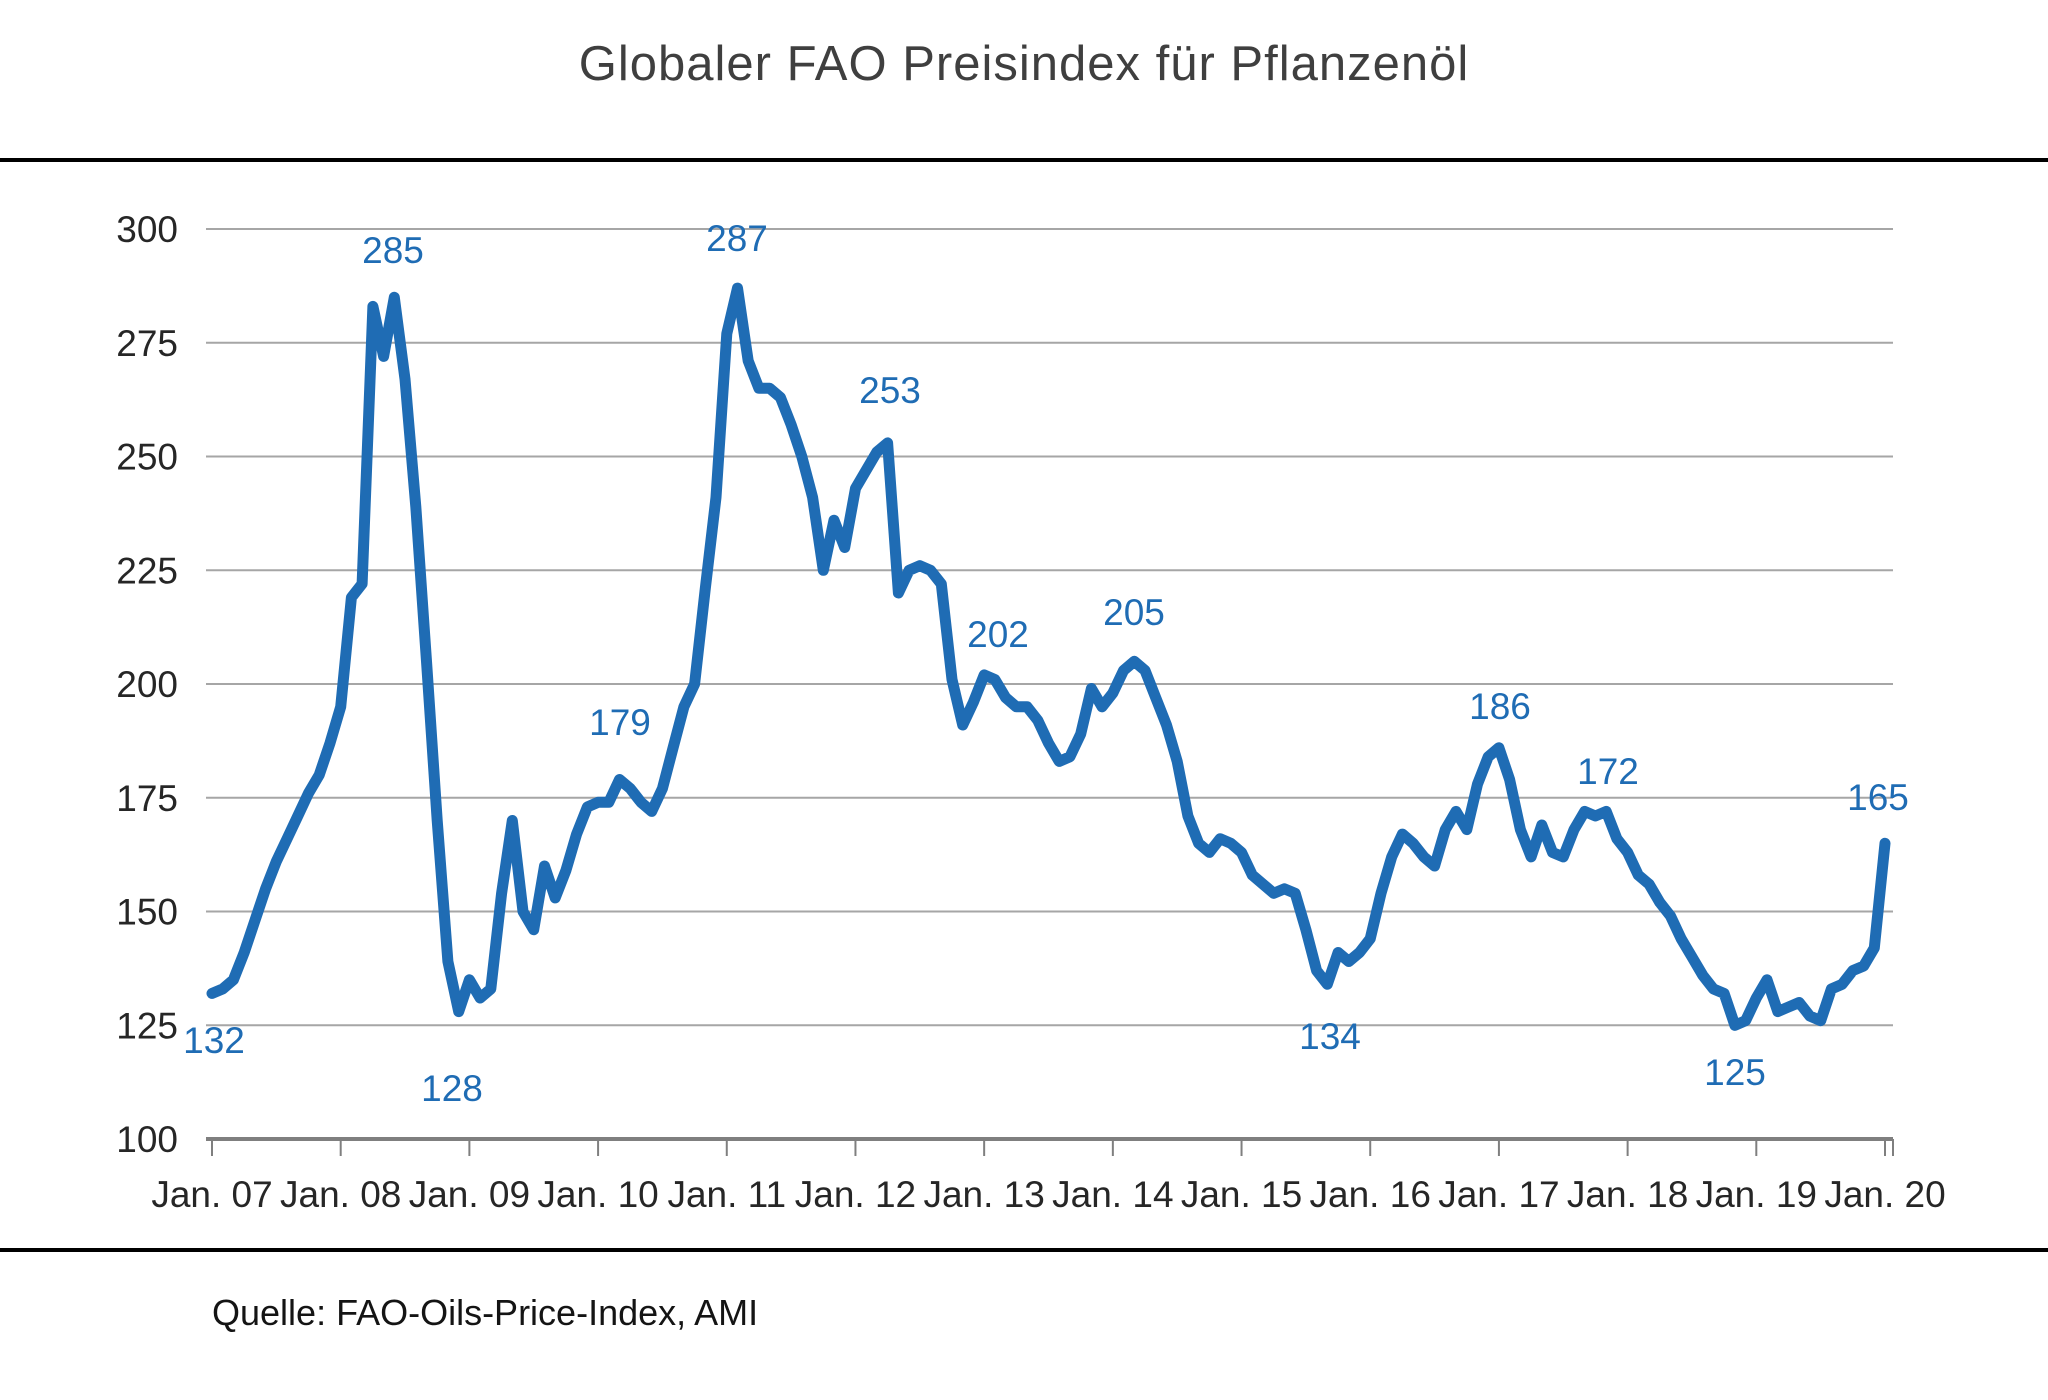  What do you see at coordinates (1370, 1194) in the screenshot?
I see `x-tick-label: Jan. 16` at bounding box center [1370, 1194].